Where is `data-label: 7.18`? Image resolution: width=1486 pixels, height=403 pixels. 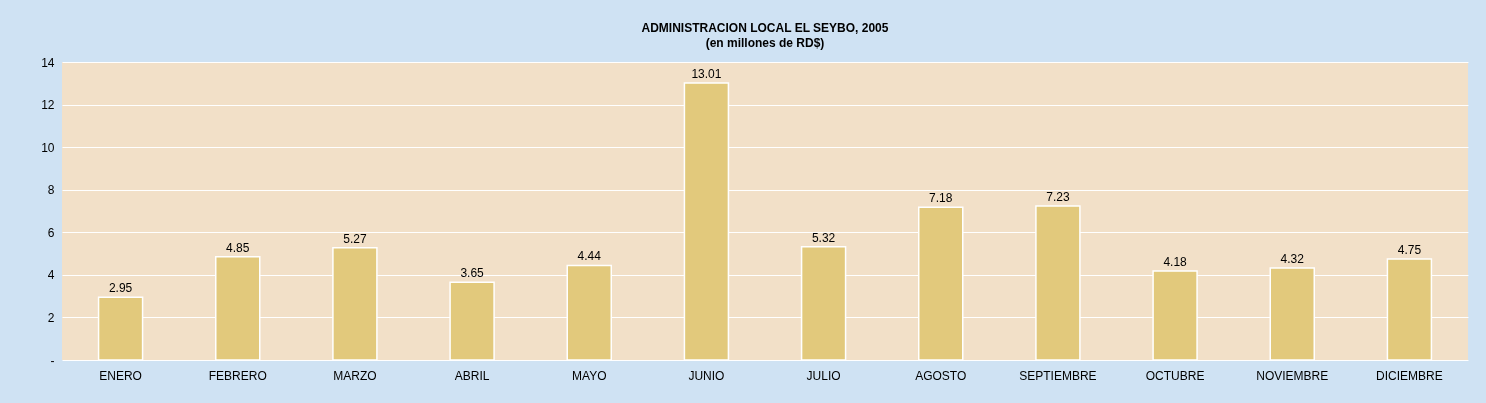 data-label: 7.18 is located at coordinates (941, 198).